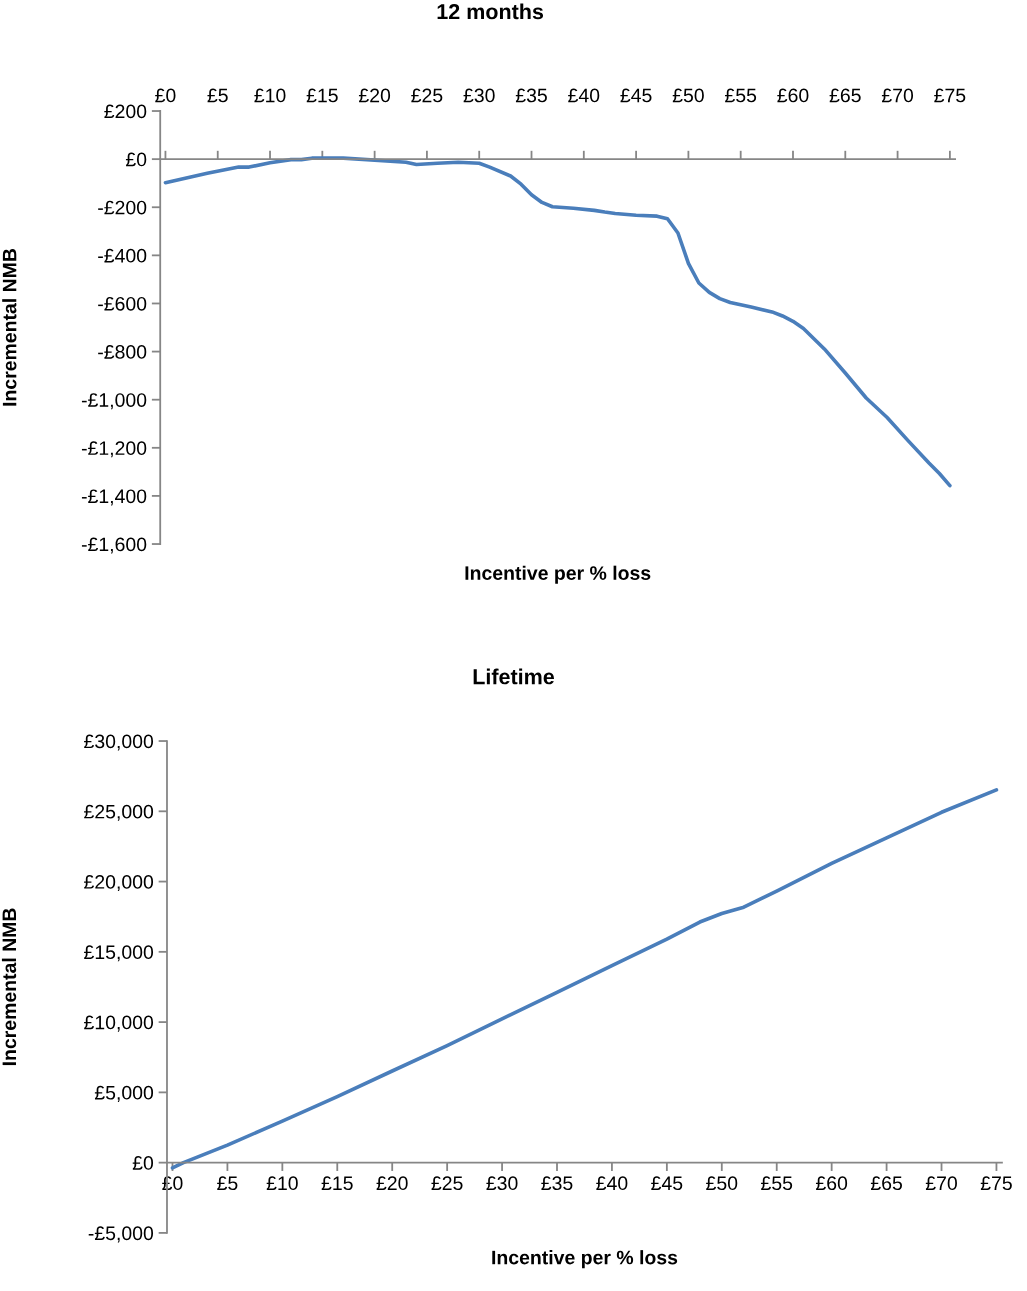 Image resolution: width=1027 pixels, height=1291 pixels. What do you see at coordinates (119, 812) in the screenshot?
I see `y-tick-label: £25,000` at bounding box center [119, 812].